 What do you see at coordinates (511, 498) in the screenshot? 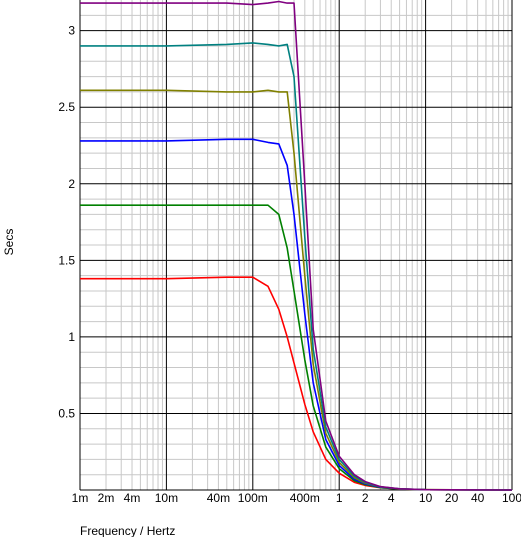
I see `x-tick-label: 100` at bounding box center [511, 498].